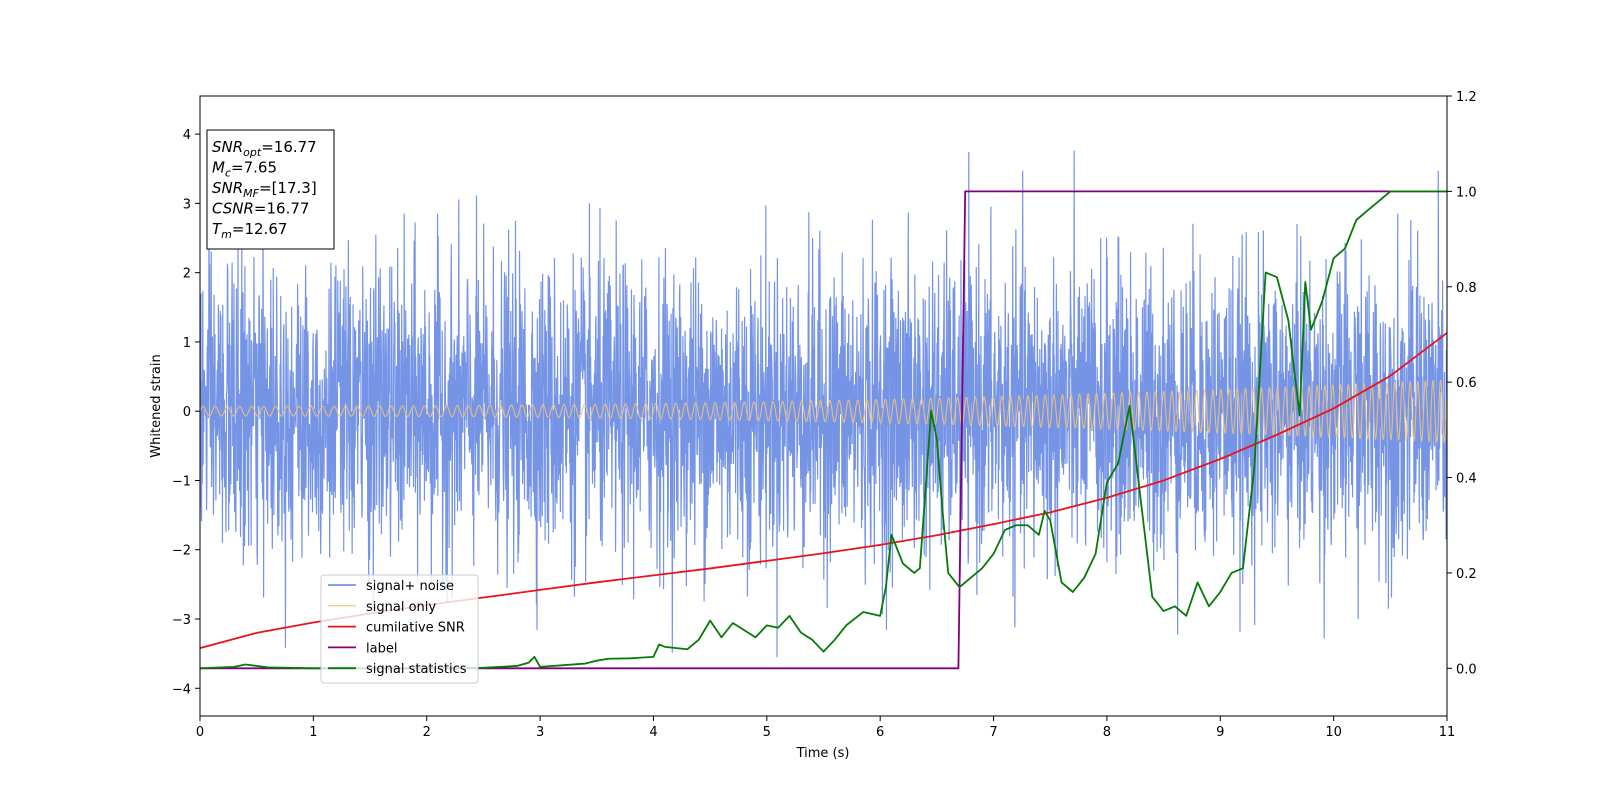 The image size is (1600, 800). Describe the element at coordinates (187, 204) in the screenshot. I see `y-tick-label-left: 3` at that location.